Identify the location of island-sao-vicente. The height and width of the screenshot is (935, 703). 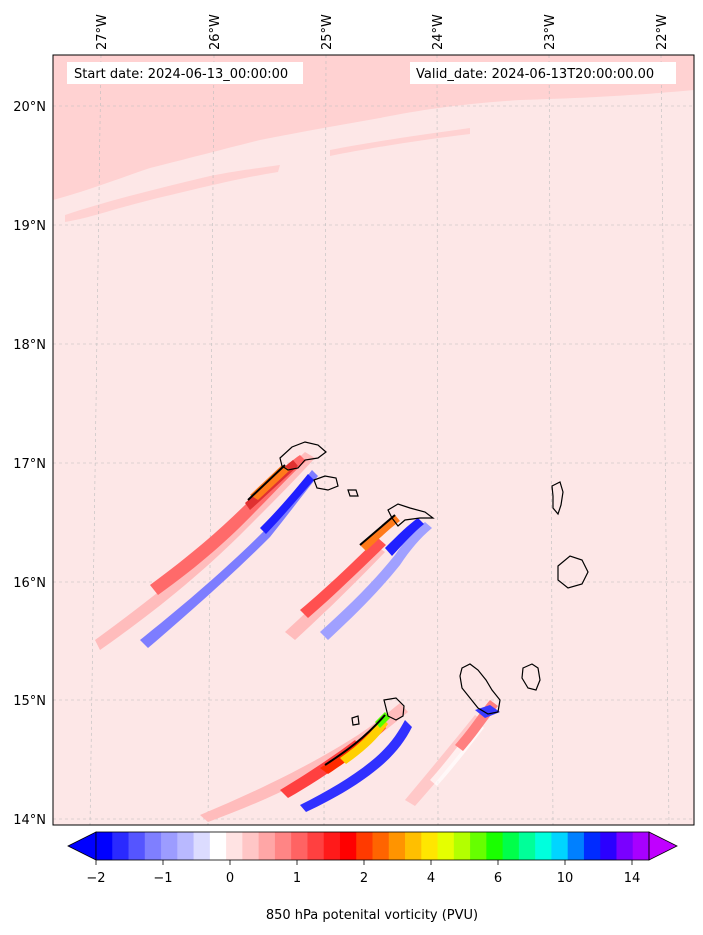
(326, 483).